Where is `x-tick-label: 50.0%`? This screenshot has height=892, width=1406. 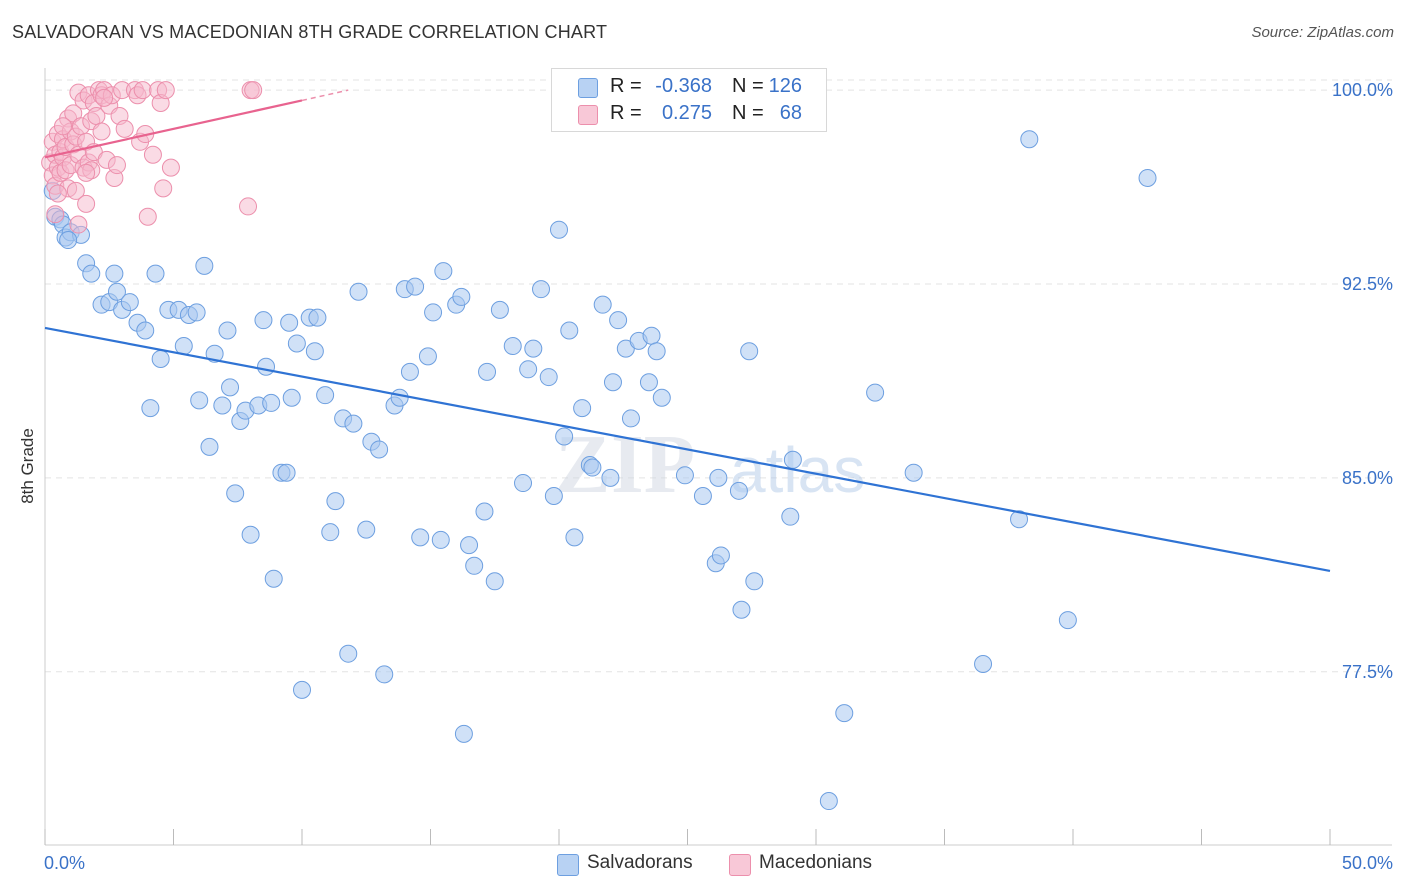
x-tick-label: 50.0% is located at coordinates (1367, 863).